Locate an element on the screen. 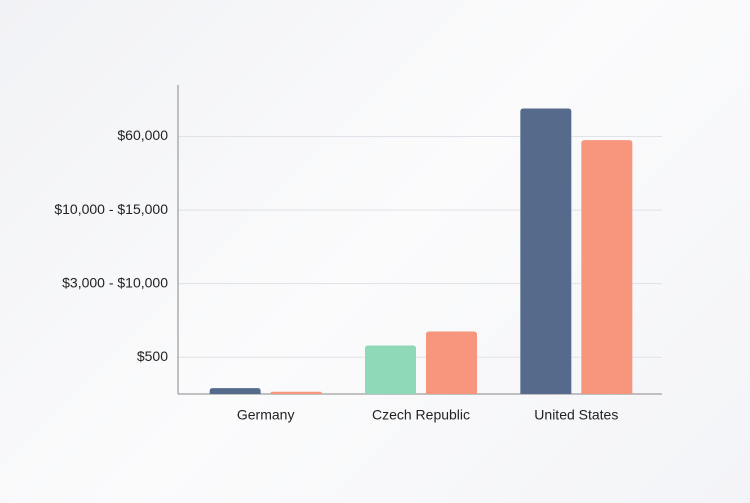  x-tick-label: United States is located at coordinates (576, 415).